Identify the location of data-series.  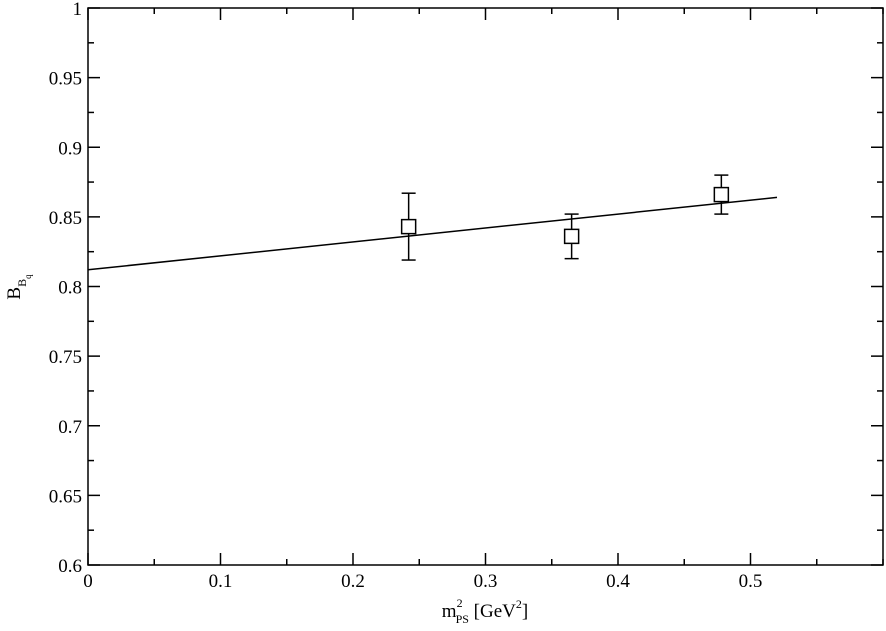
(432, 222).